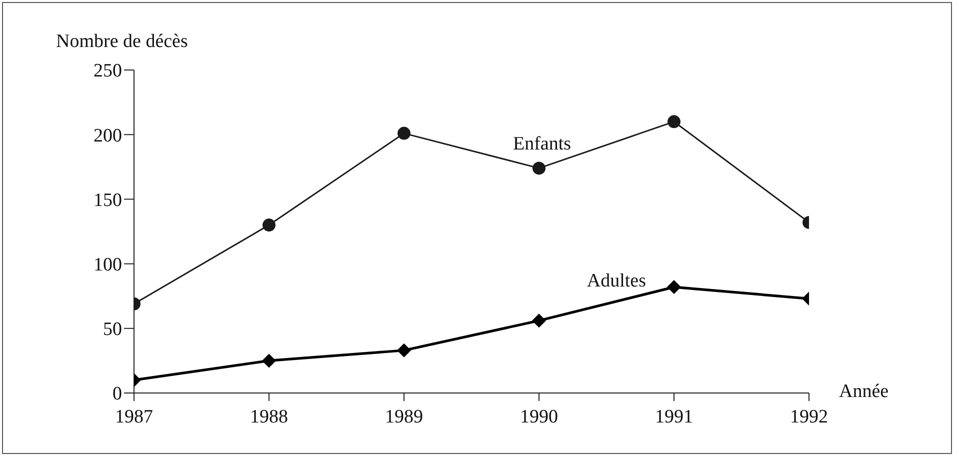 This screenshot has height=458, width=959. What do you see at coordinates (122, 42) in the screenshot?
I see `y-axis-title: Nombre de décès` at bounding box center [122, 42].